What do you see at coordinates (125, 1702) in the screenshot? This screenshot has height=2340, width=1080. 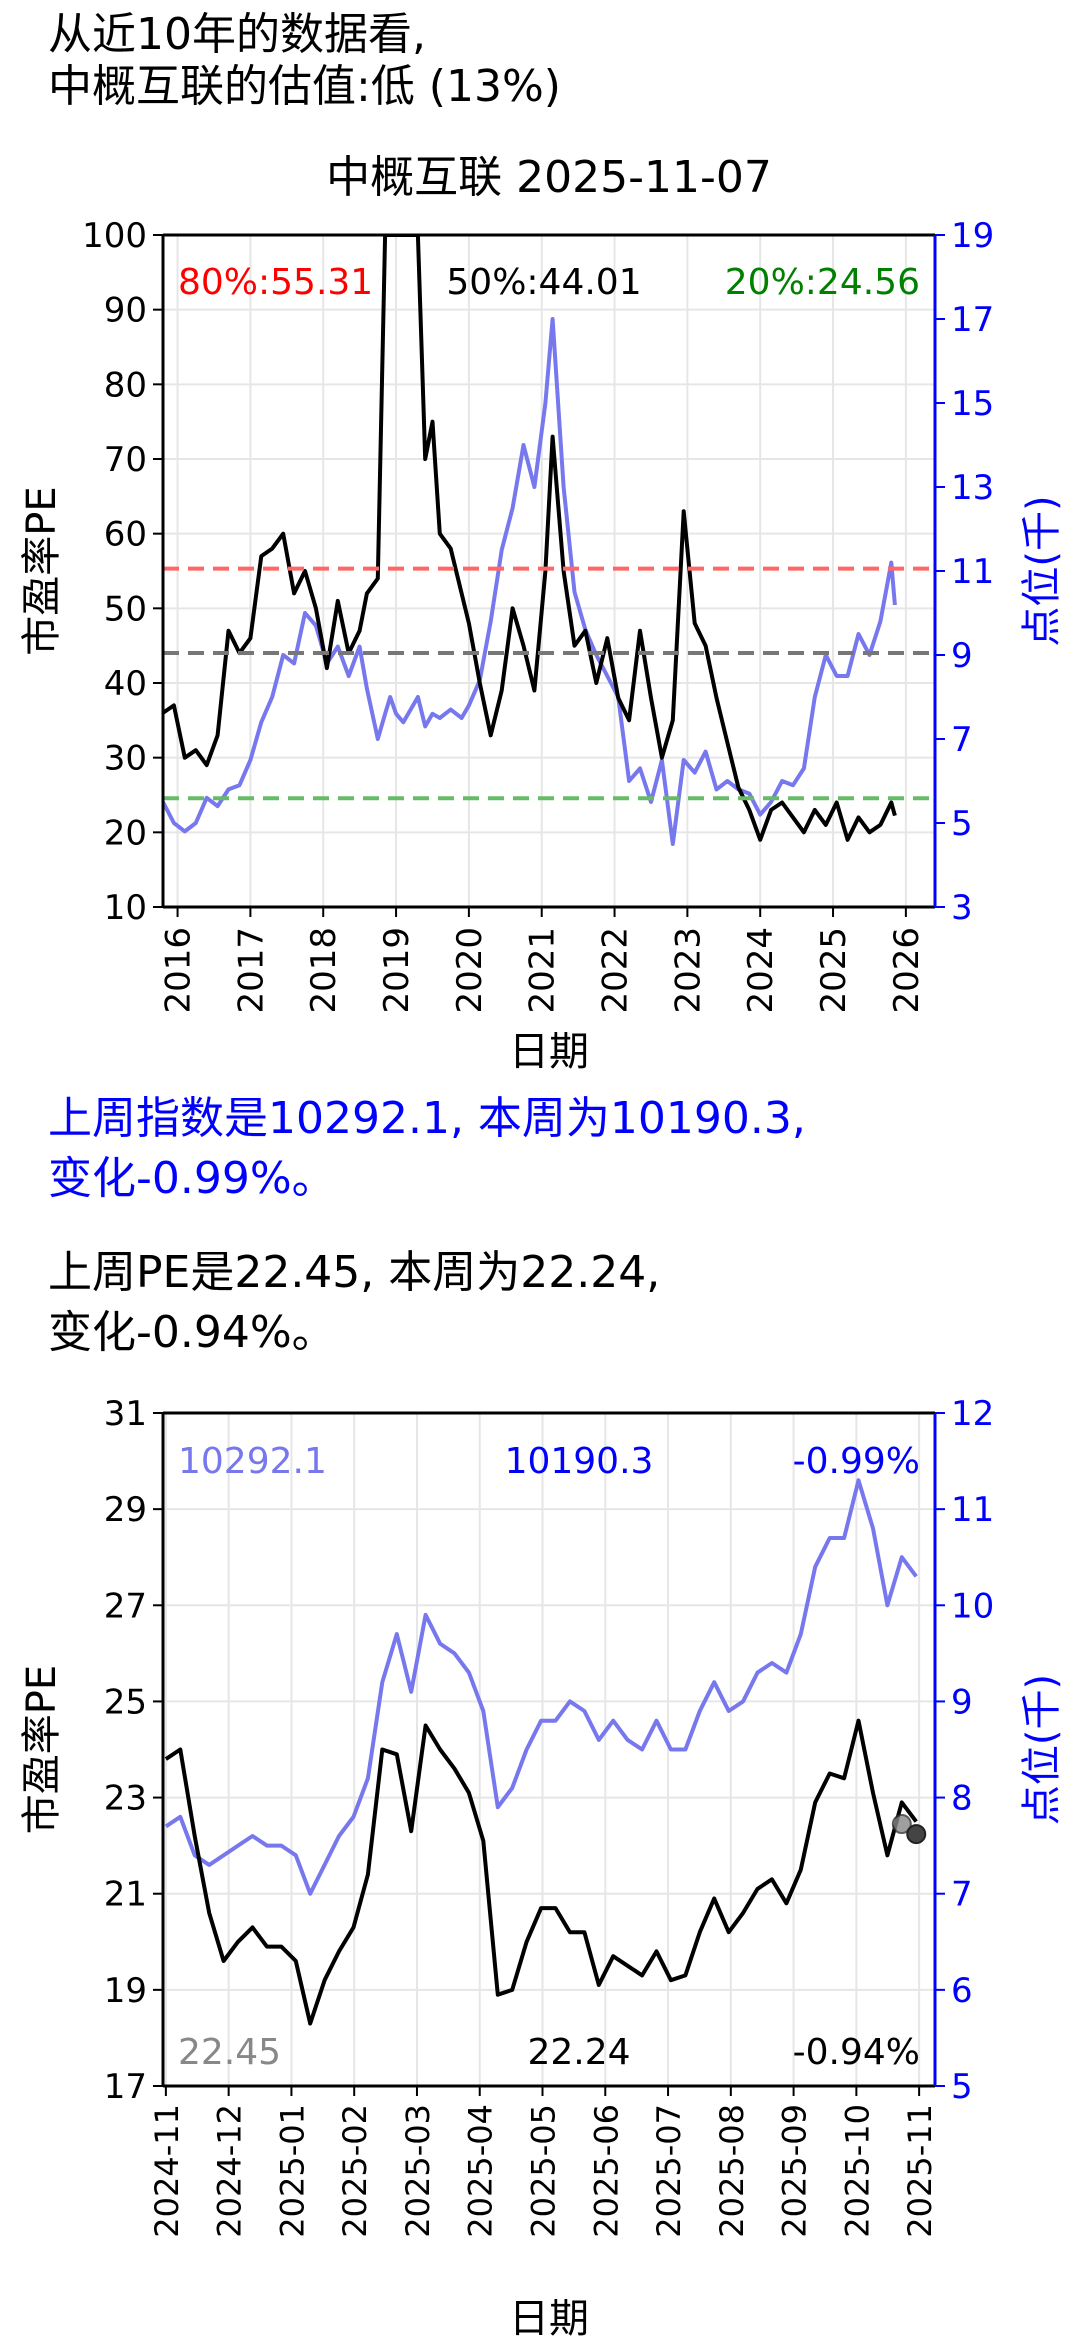 I see `y-tick-label-left: 25` at bounding box center [125, 1702].